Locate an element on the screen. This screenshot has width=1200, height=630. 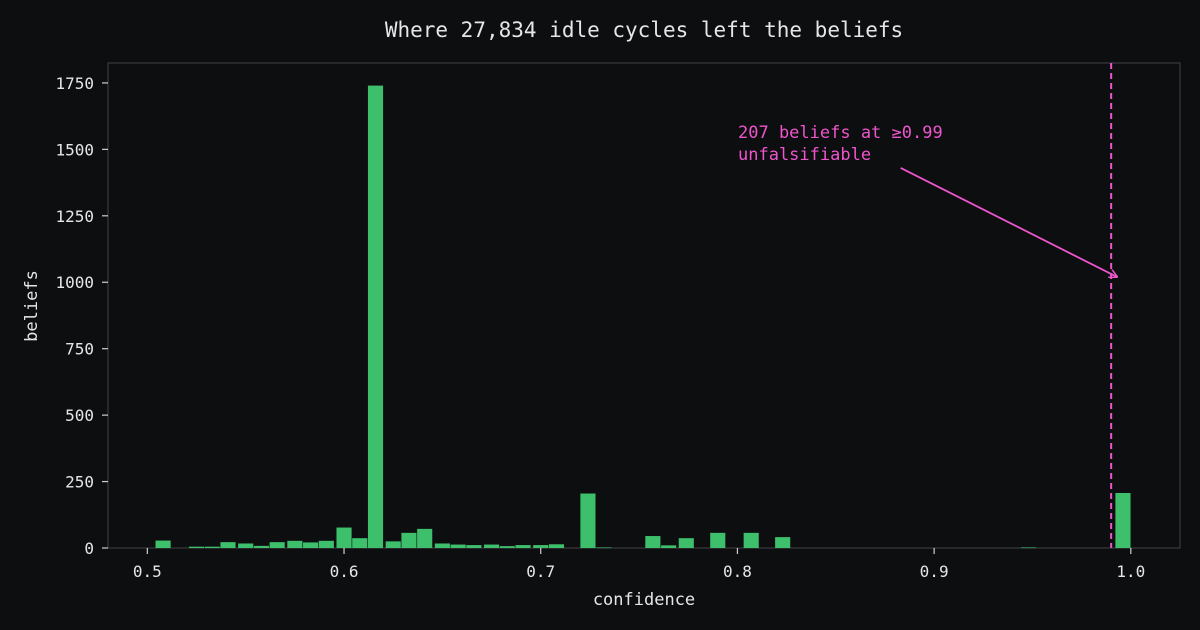
annotation-arrow is located at coordinates (1008, 222).